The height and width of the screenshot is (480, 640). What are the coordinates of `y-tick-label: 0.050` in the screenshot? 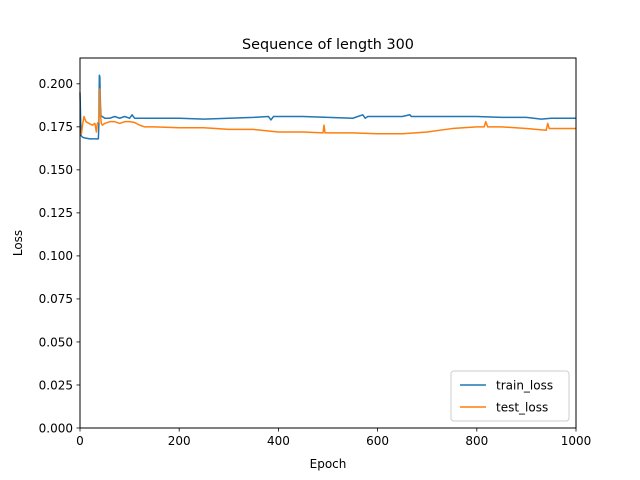 It's located at (56, 342).